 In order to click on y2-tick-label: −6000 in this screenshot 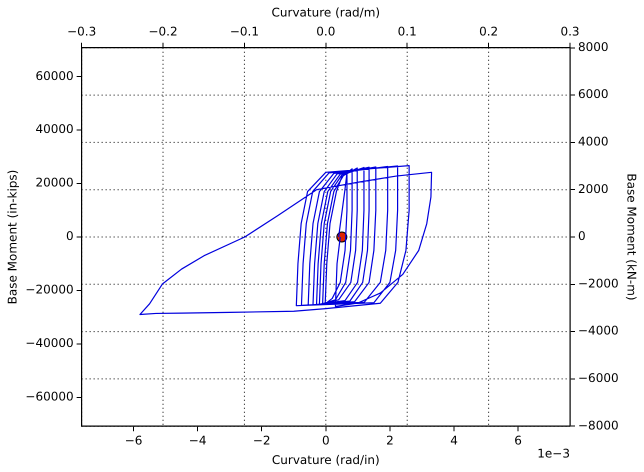, I will do `click(598, 378)`.